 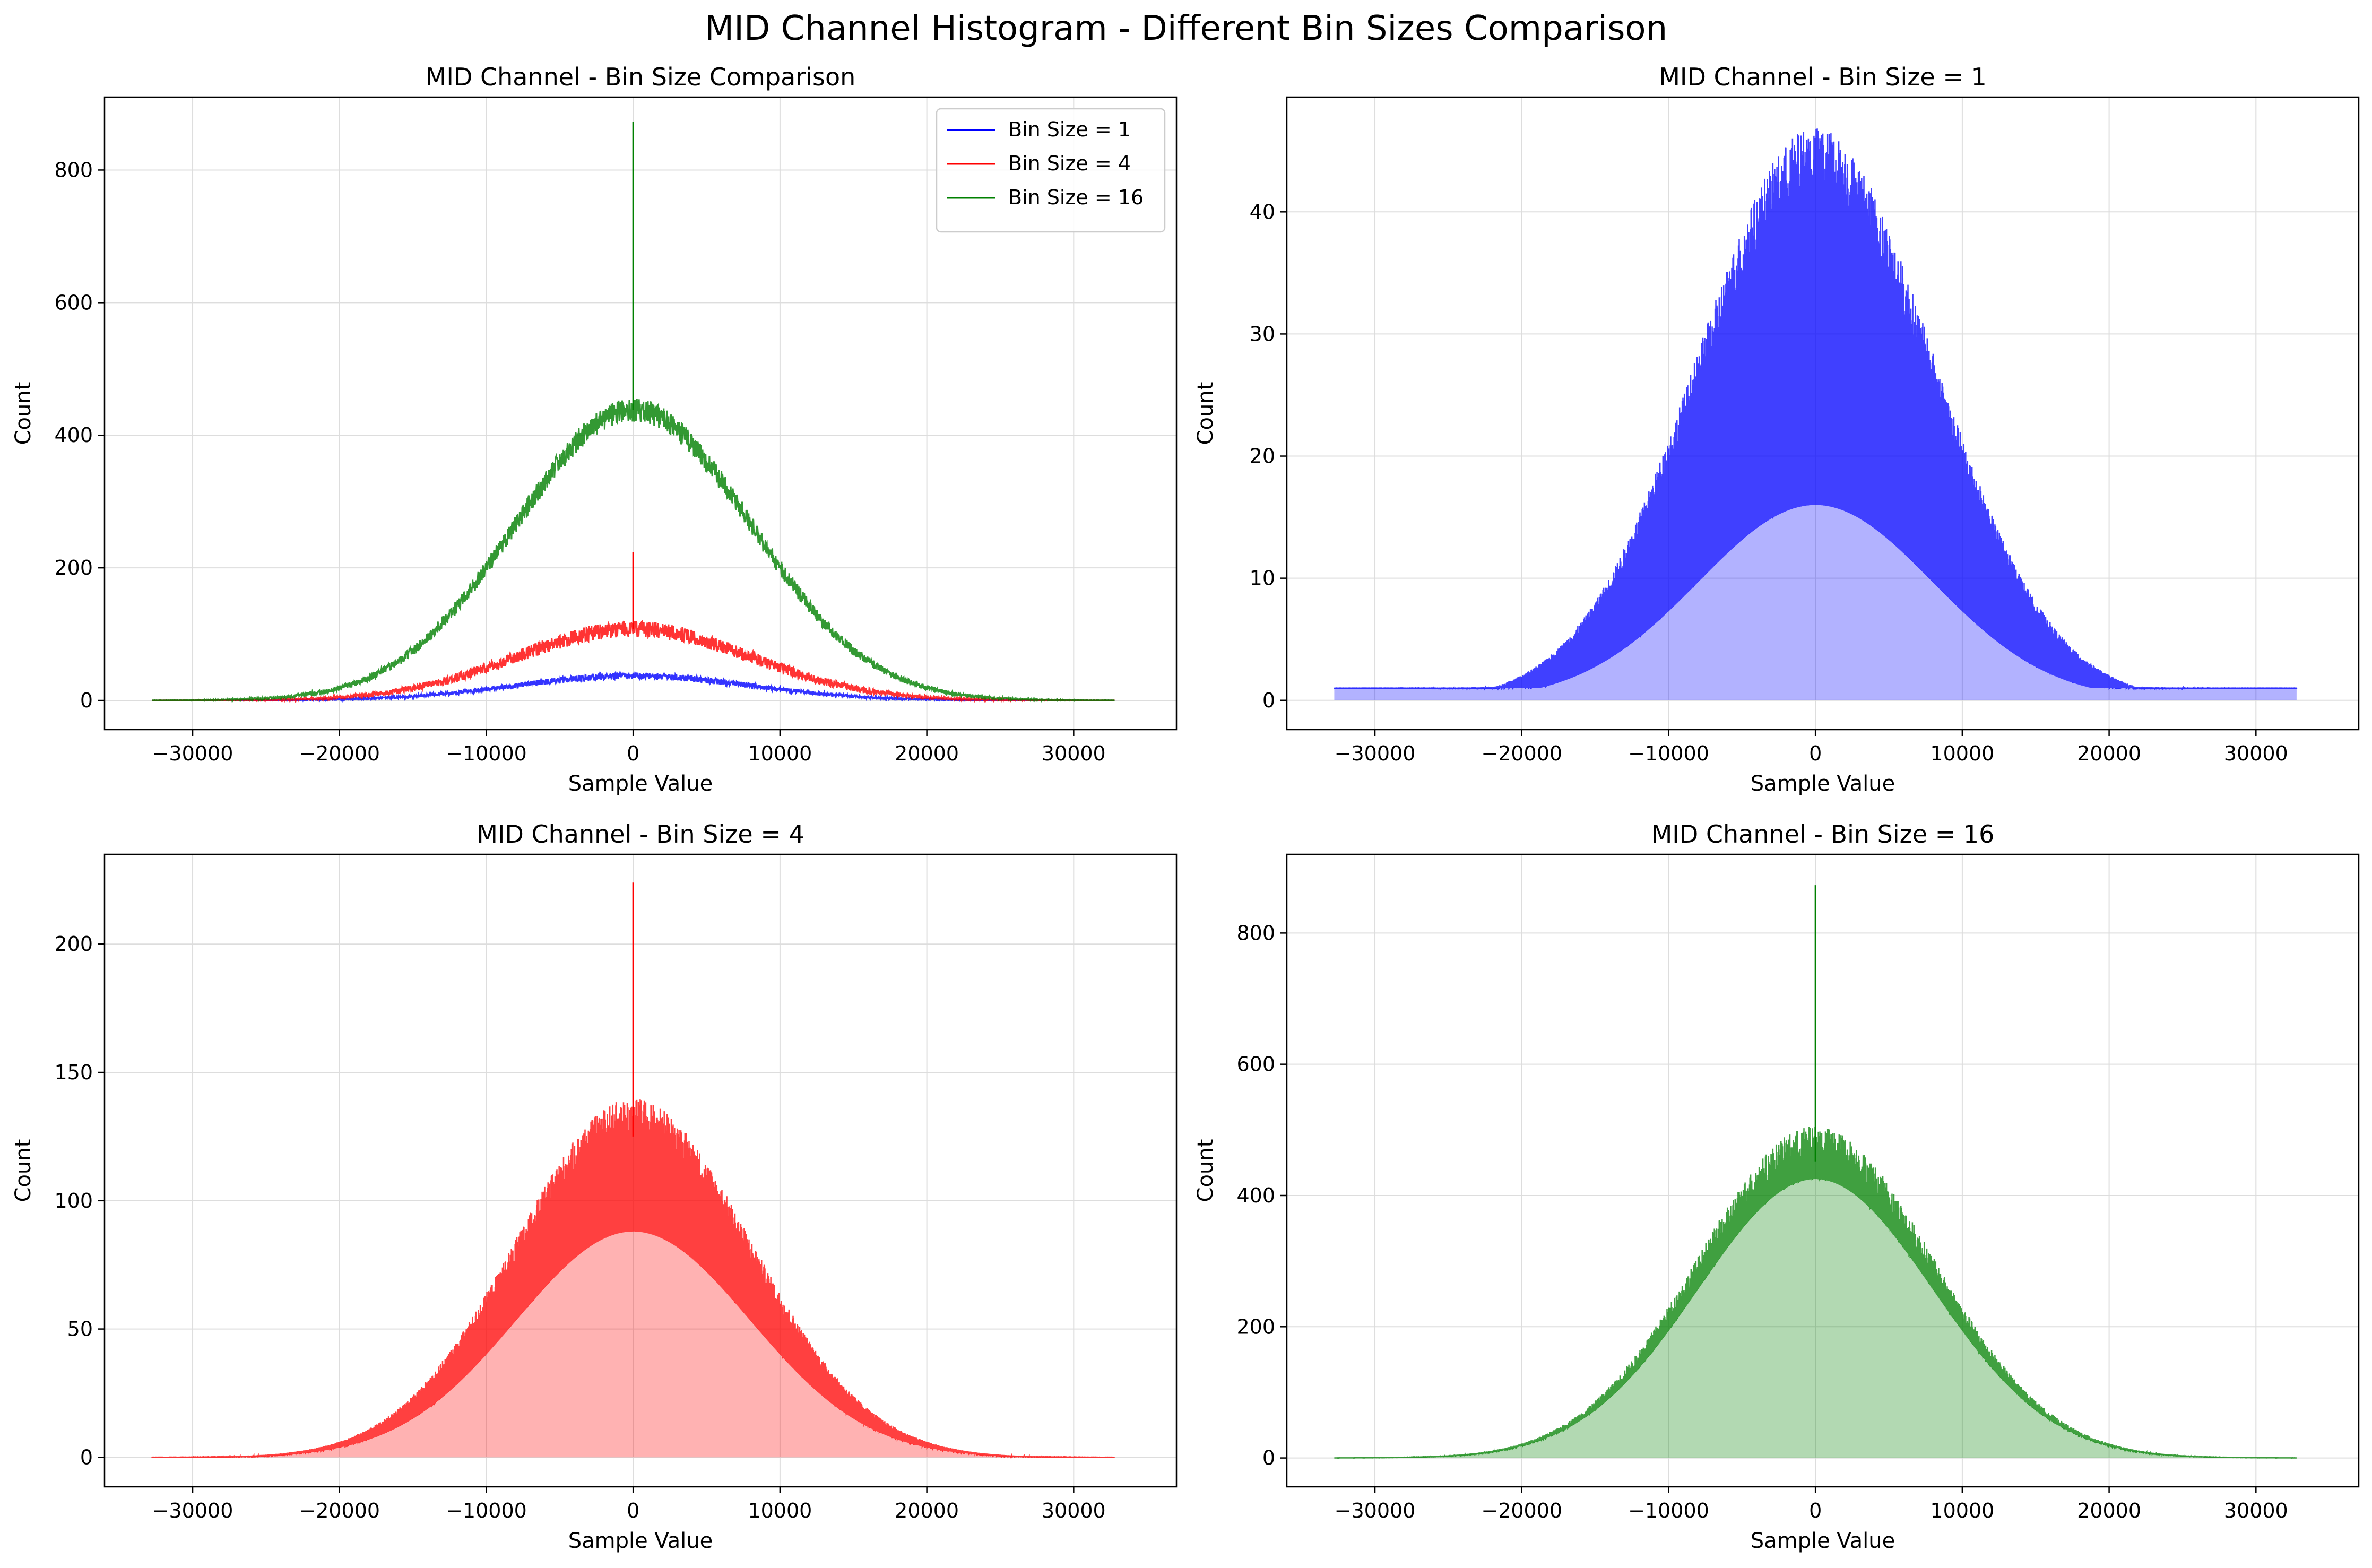 I want to click on y-tick-label: 150, so click(x=74, y=1072).